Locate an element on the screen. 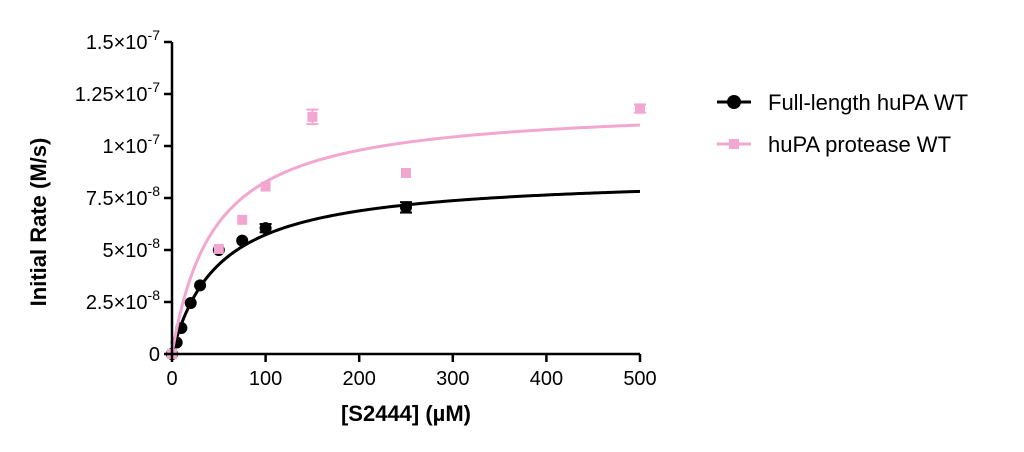 The image size is (1024, 452). legend-label: Full-length huPA WT is located at coordinates (868, 102).